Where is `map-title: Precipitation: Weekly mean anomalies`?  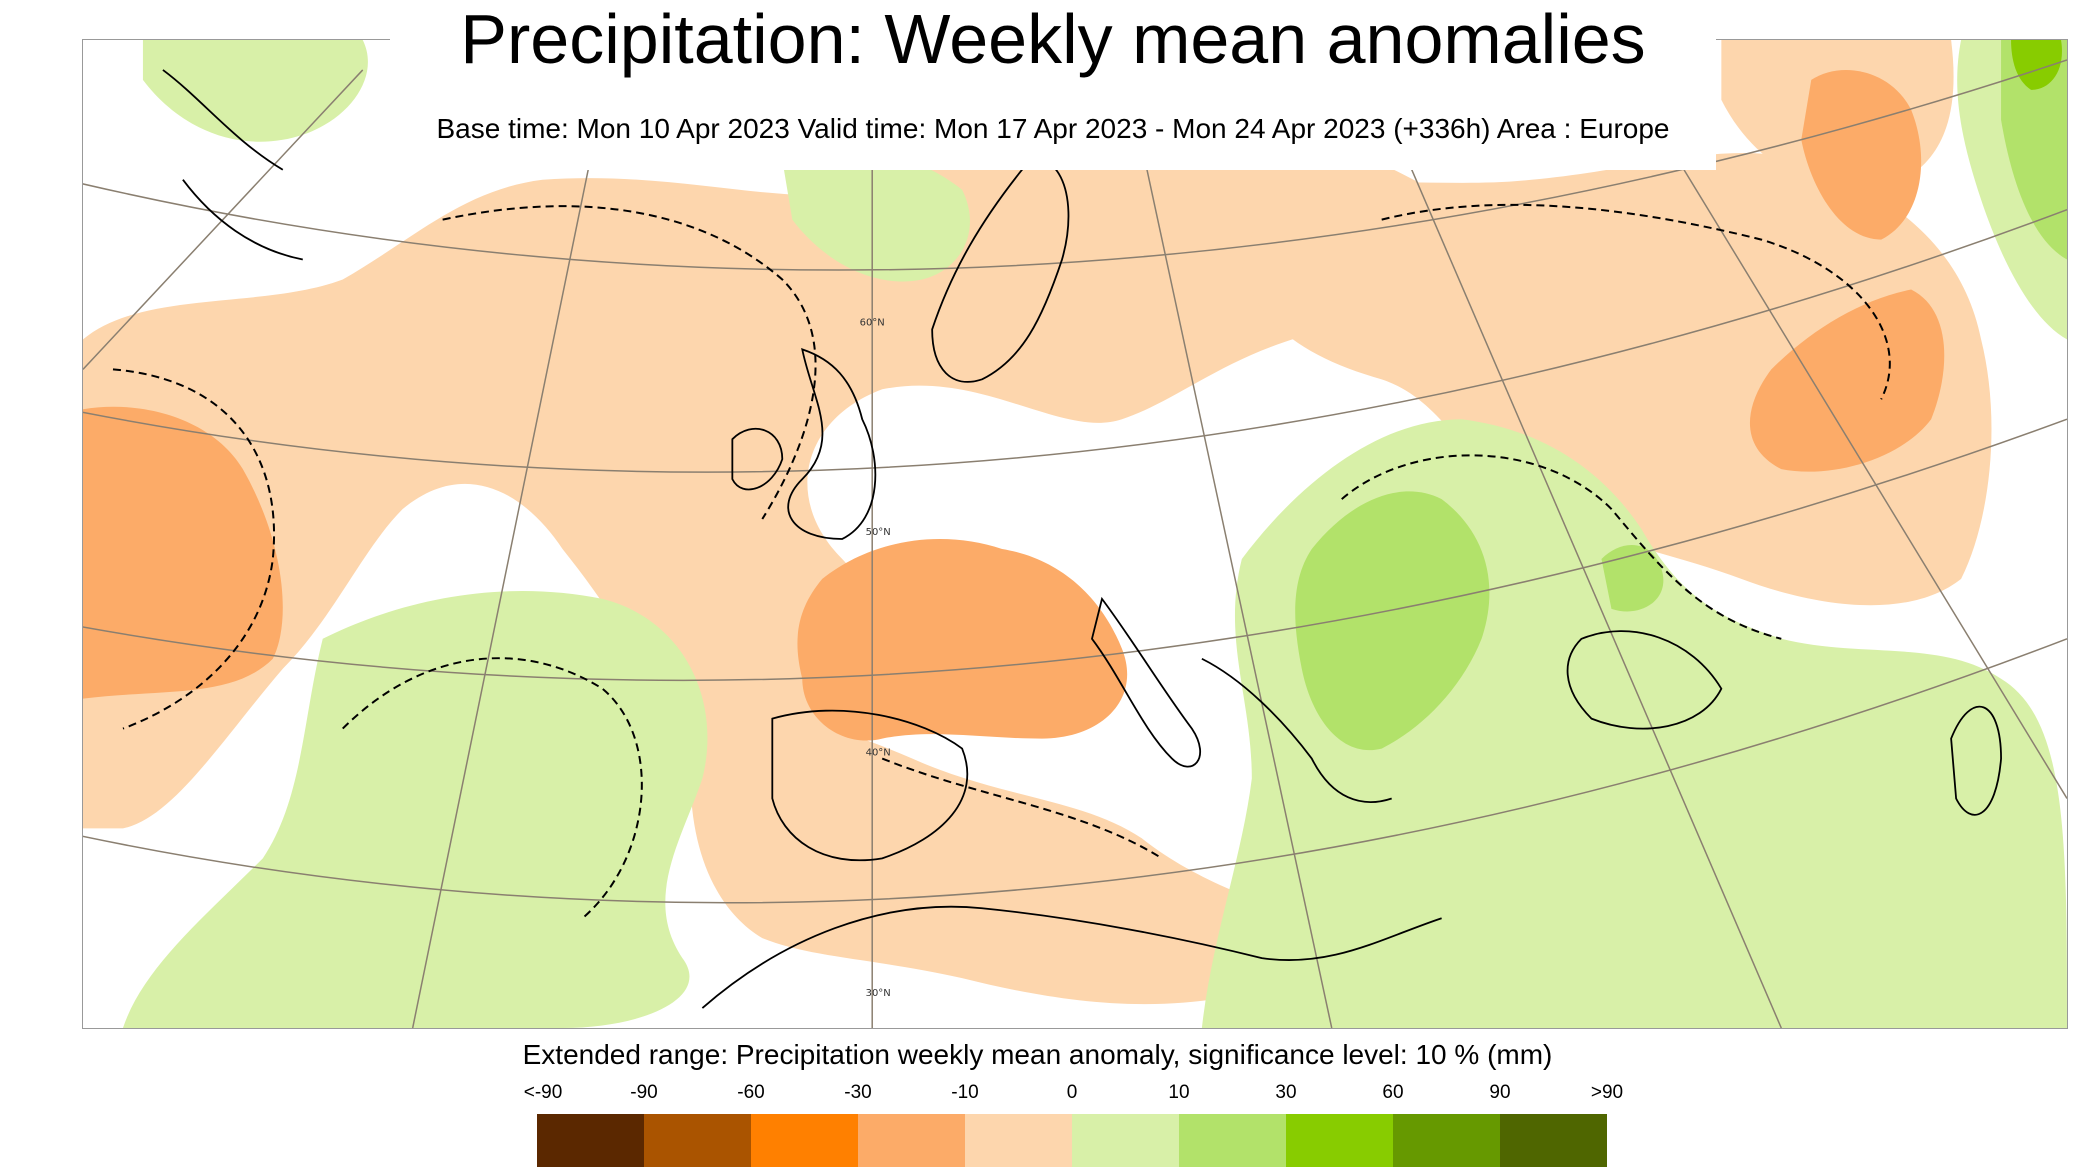 map-title: Precipitation: Weekly mean anomalies is located at coordinates (1053, 39).